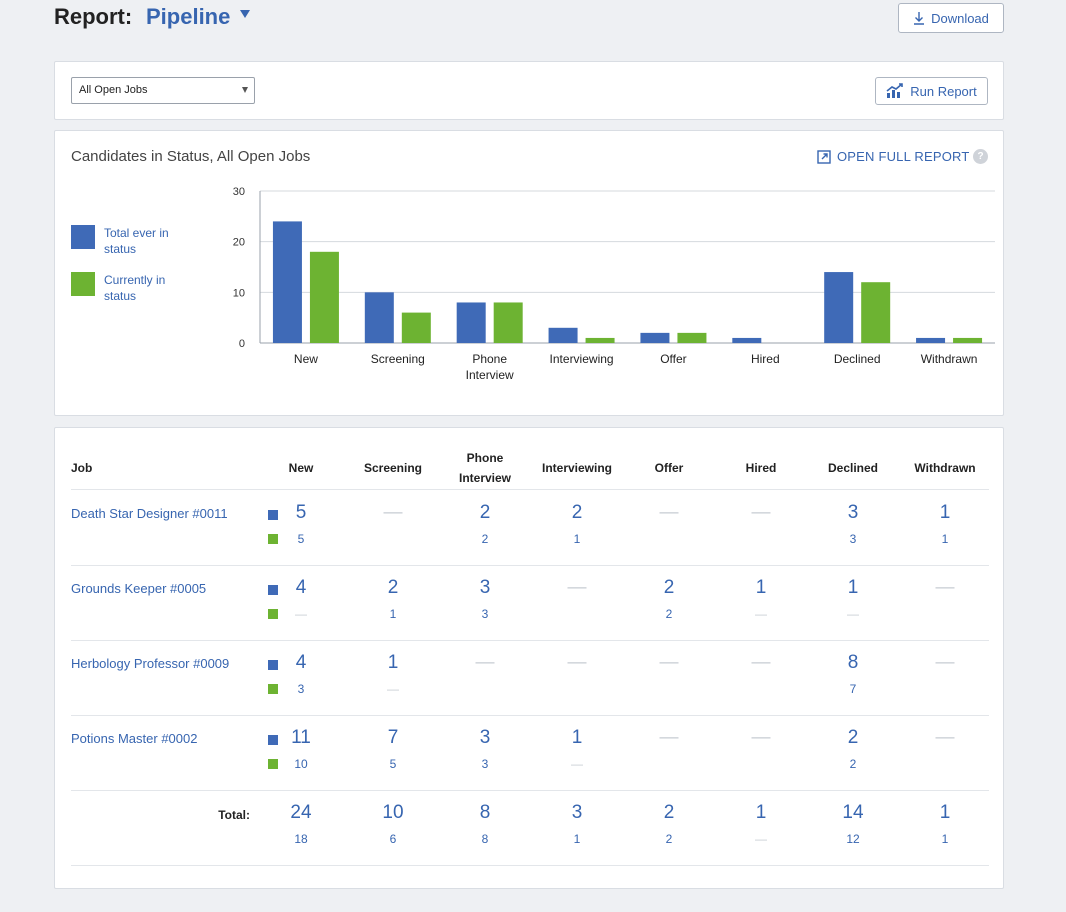  What do you see at coordinates (943, 91) in the screenshot?
I see `run-report-label: Run Report` at bounding box center [943, 91].